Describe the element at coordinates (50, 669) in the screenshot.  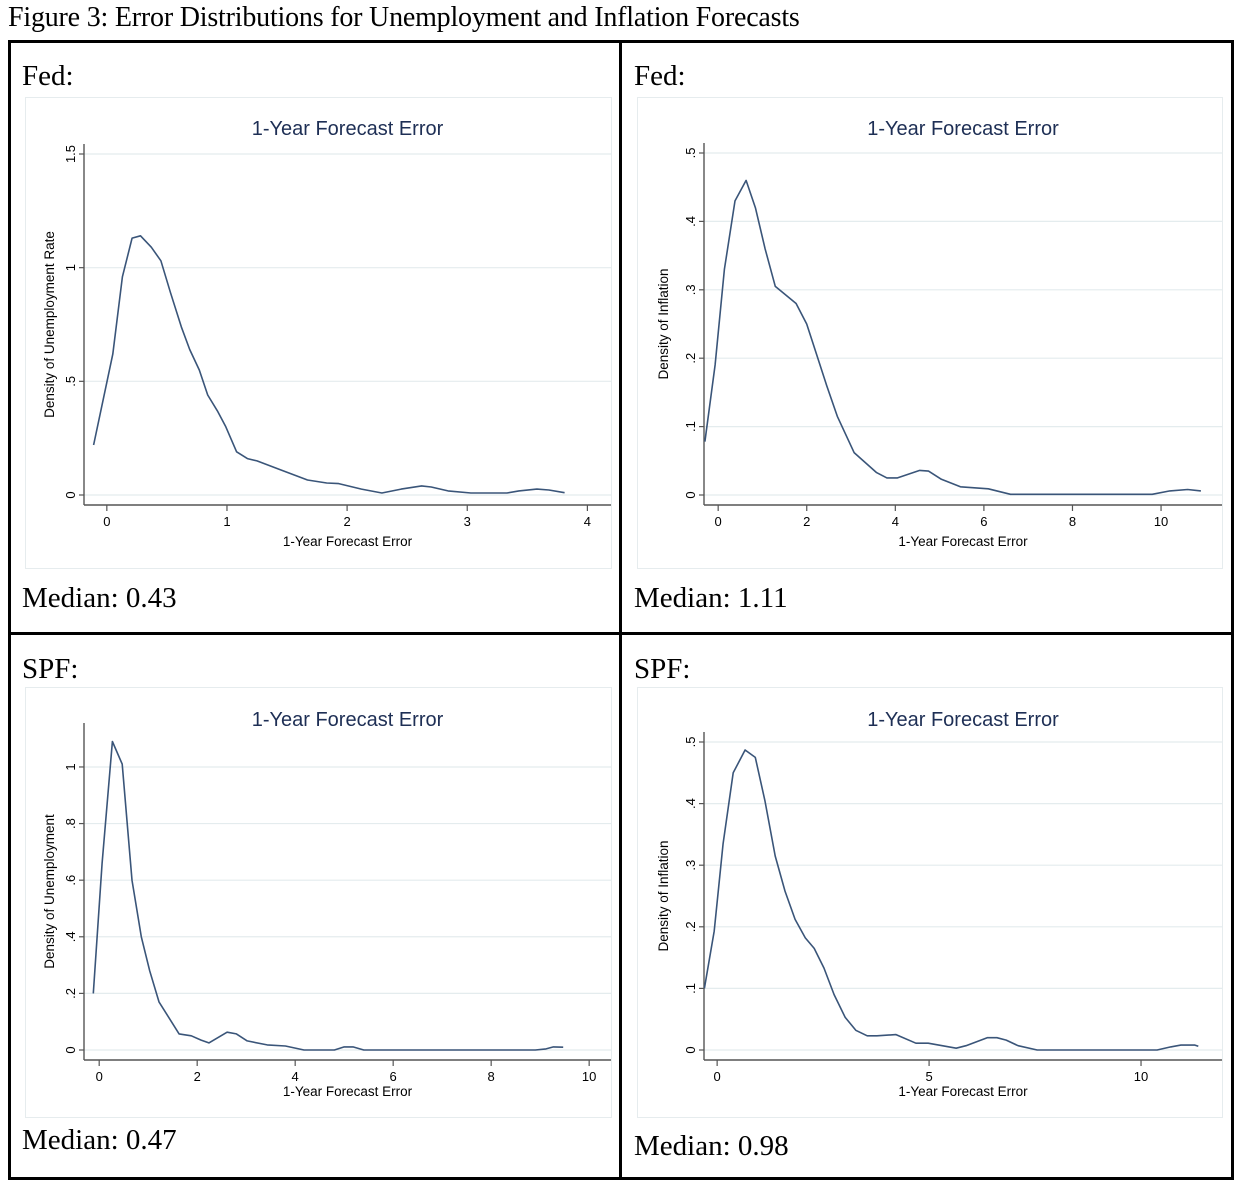
I see `panel-label-spf-unemployment: SPF:` at that location.